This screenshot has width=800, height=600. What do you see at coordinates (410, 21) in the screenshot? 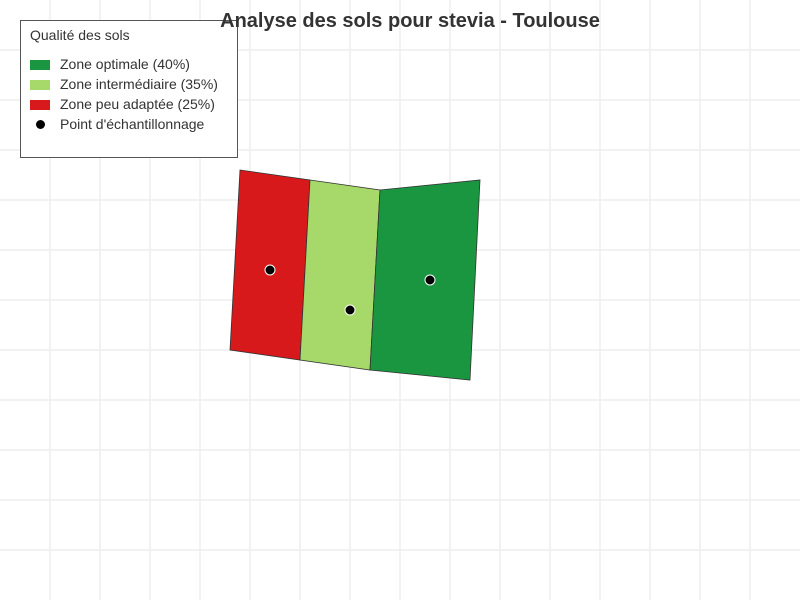
I see `map-title: Analyse des sols pour stevia - Toulouse` at bounding box center [410, 21].